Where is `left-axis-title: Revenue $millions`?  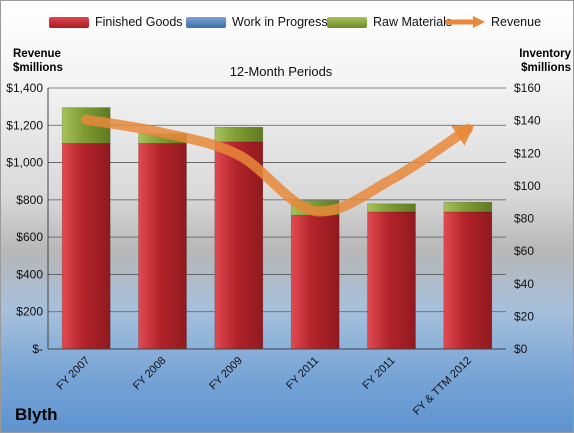
left-axis-title: Revenue $millions is located at coordinates (38, 61).